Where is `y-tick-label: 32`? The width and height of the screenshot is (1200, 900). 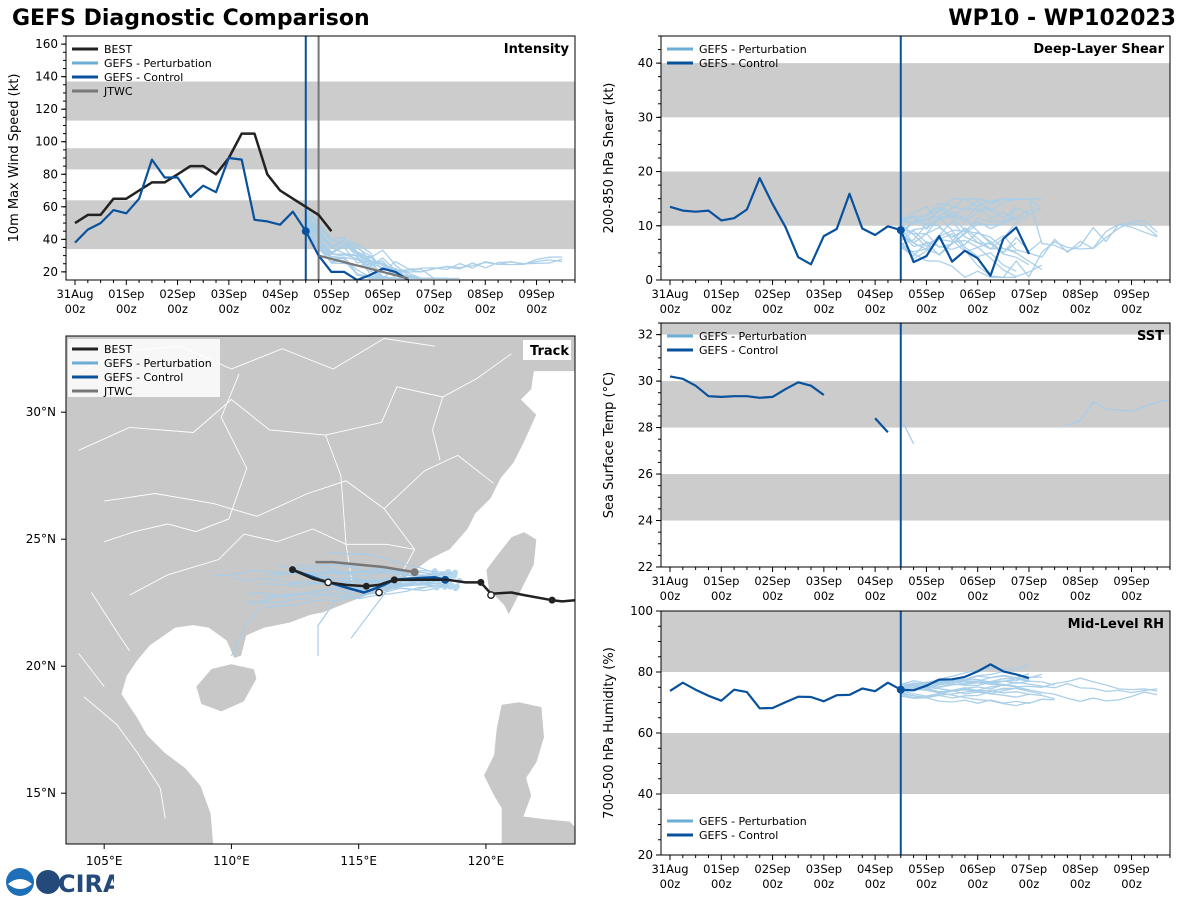 y-tick-label: 32 is located at coordinates (645, 335).